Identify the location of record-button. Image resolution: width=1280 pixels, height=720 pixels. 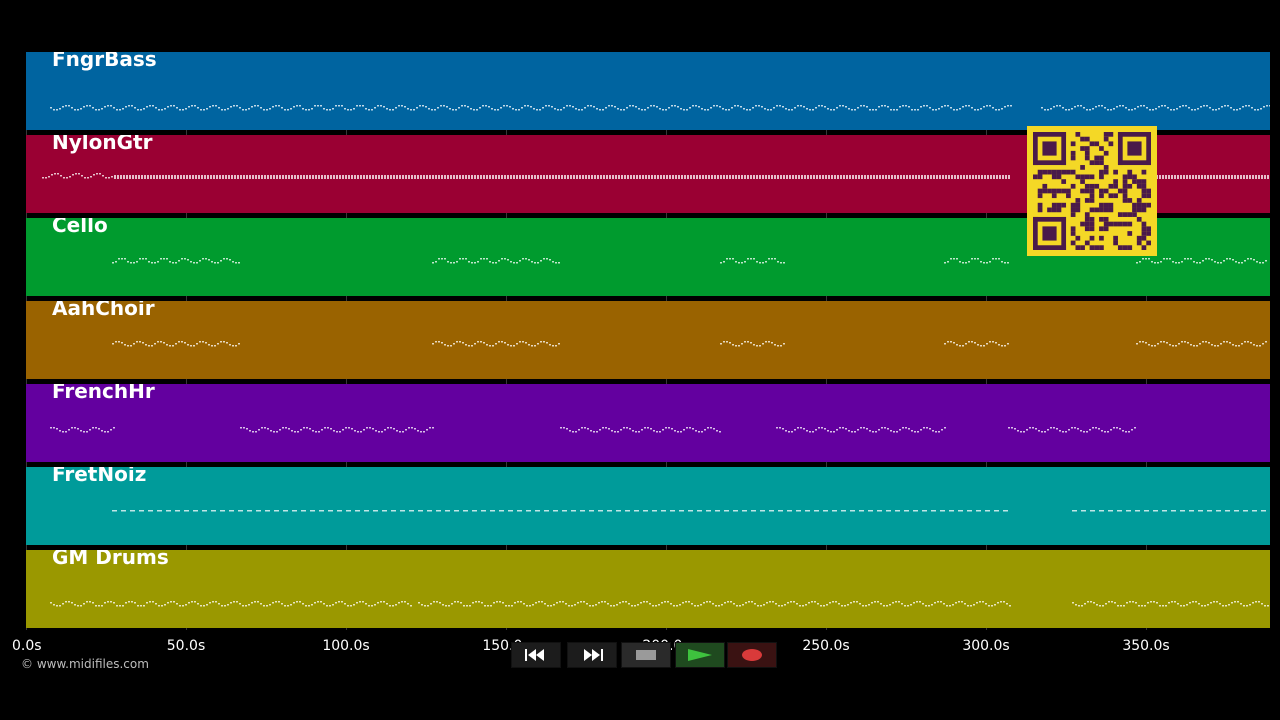
(752, 655).